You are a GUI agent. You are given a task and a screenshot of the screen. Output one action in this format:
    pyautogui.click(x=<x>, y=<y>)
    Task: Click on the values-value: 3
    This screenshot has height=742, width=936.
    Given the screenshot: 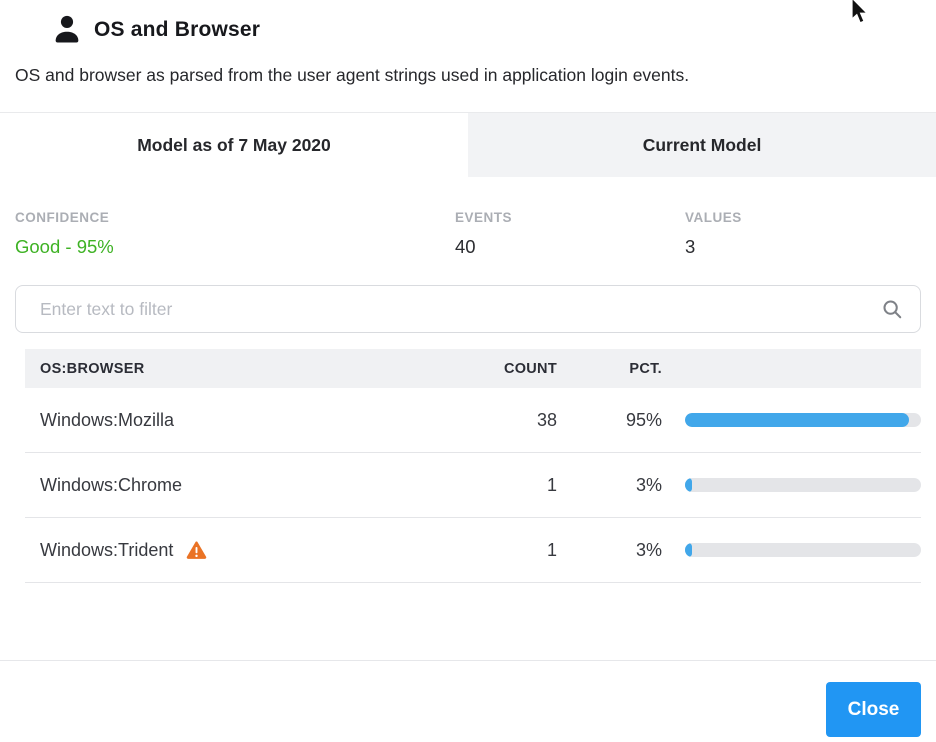 What is the action you would take?
    pyautogui.click(x=690, y=246)
    